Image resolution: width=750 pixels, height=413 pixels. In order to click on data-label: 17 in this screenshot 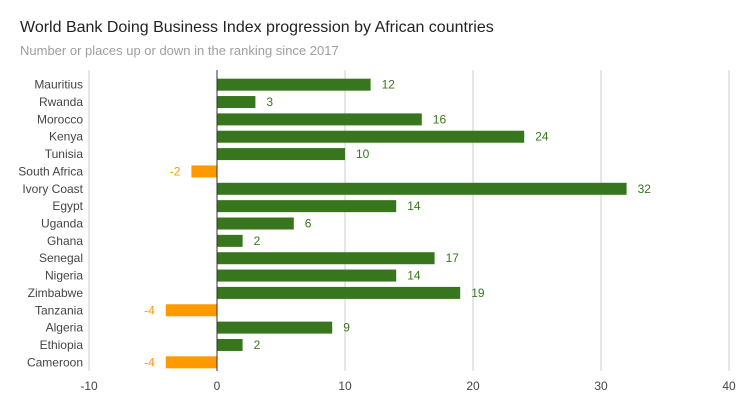, I will do `click(453, 258)`.